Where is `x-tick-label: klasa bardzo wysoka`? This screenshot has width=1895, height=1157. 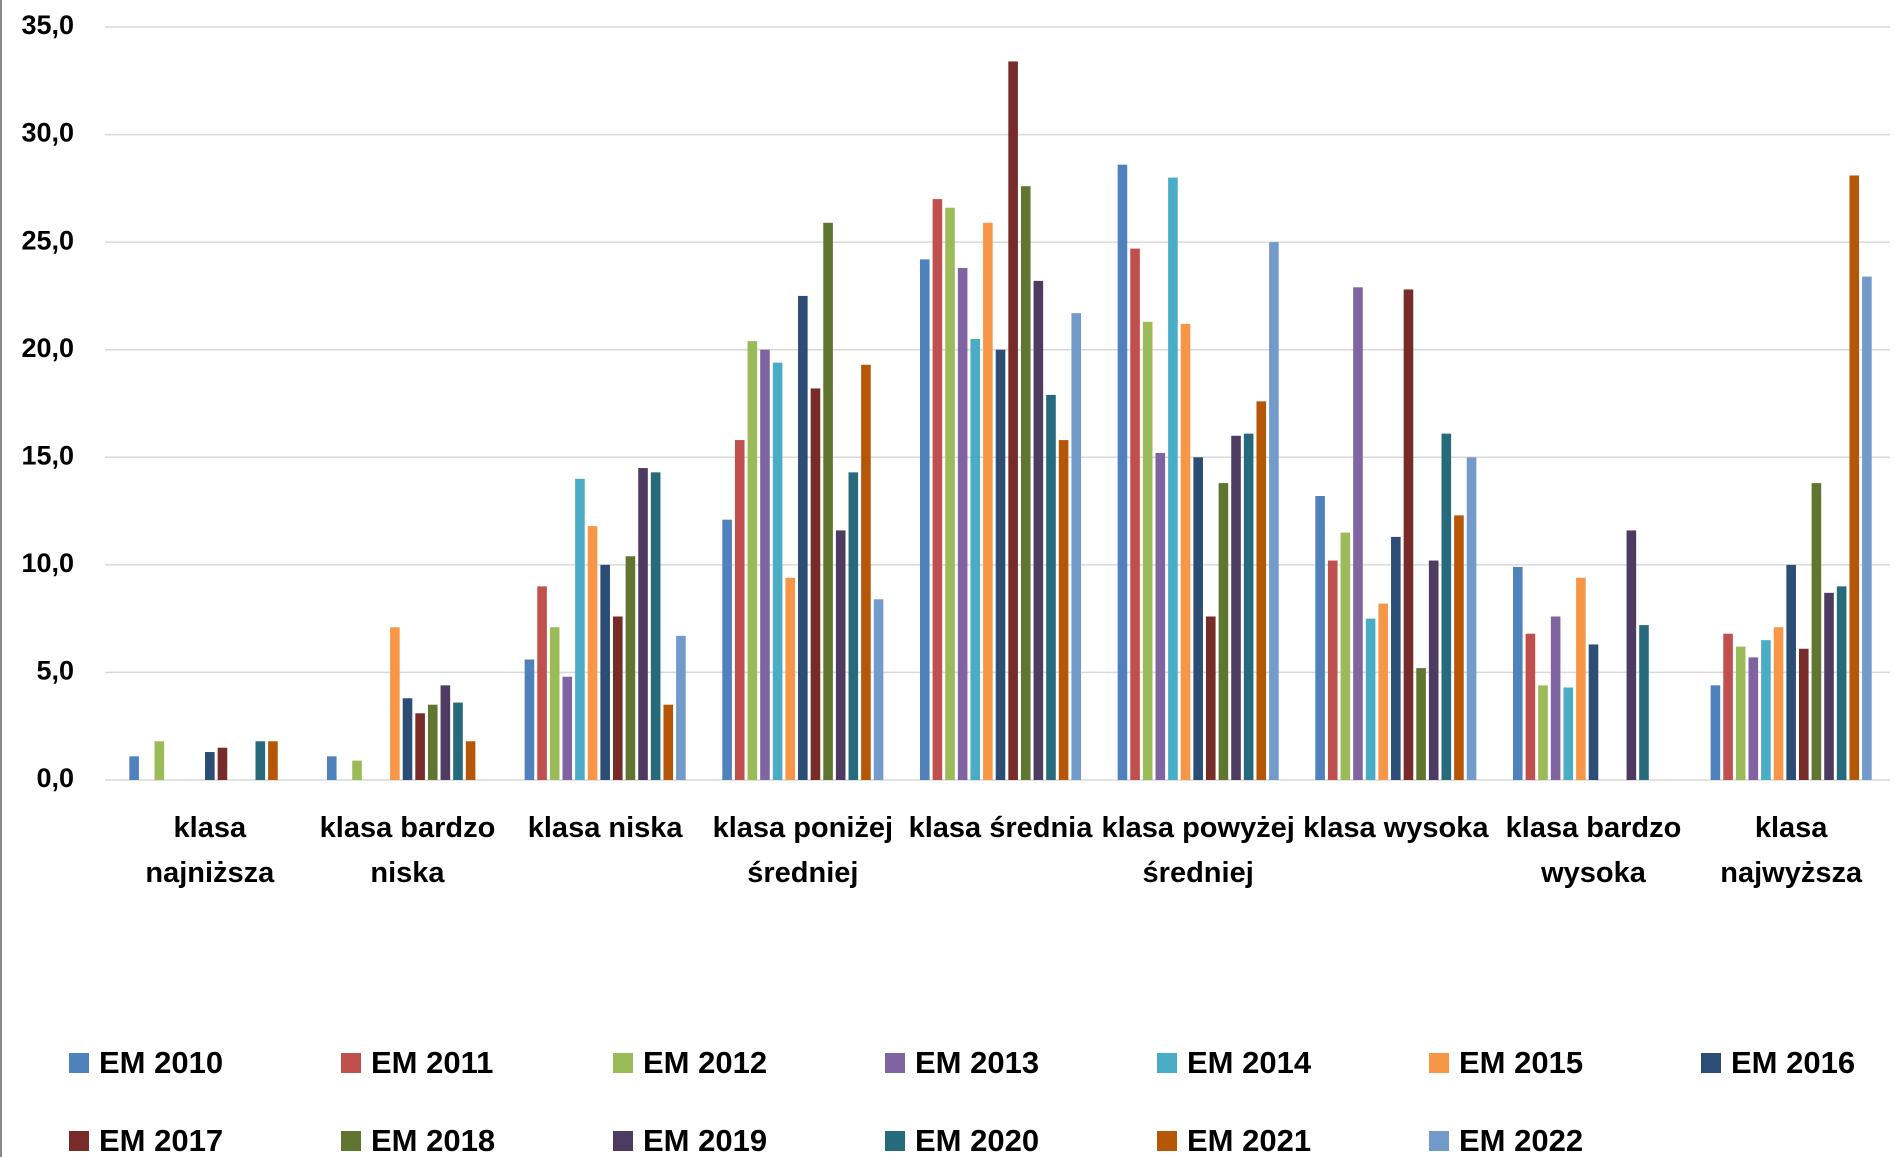
x-tick-label: klasa bardzo wysoka is located at coordinates (1593, 850).